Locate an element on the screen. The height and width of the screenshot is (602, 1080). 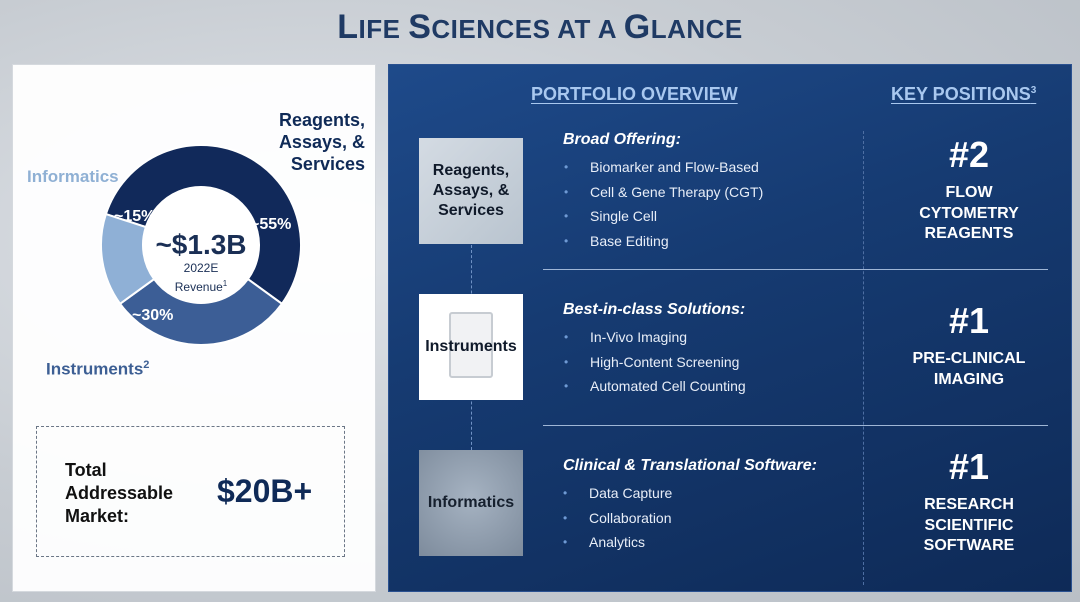
portfolio-overview-header: PORTFOLIO OVERVIEW is located at coordinates (634, 94).